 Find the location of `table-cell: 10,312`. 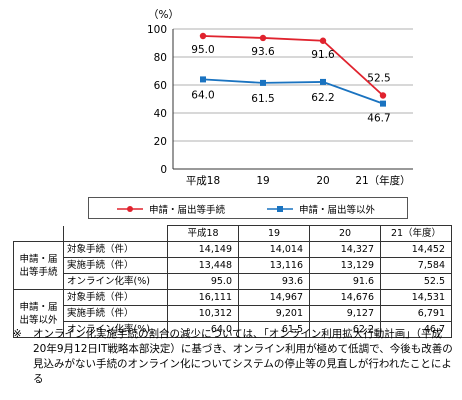

table-cell: 10,312 is located at coordinates (203, 313).